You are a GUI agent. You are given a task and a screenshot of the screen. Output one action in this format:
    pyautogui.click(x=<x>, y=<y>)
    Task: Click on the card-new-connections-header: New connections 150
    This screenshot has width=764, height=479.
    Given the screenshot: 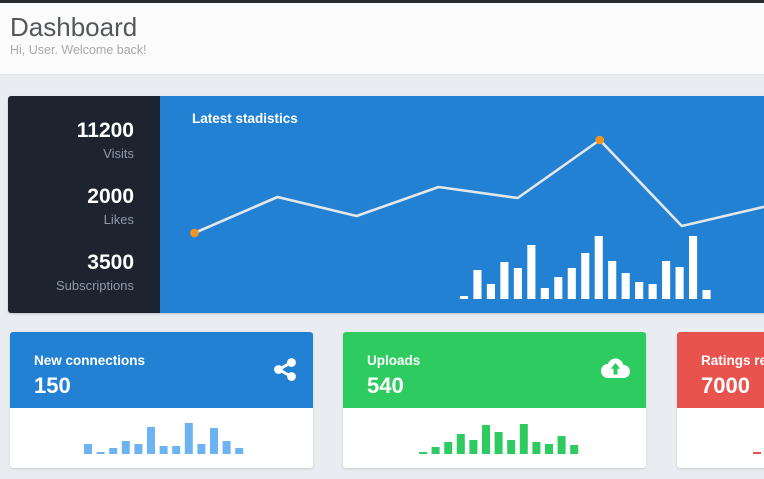 What is the action you would take?
    pyautogui.click(x=161, y=370)
    